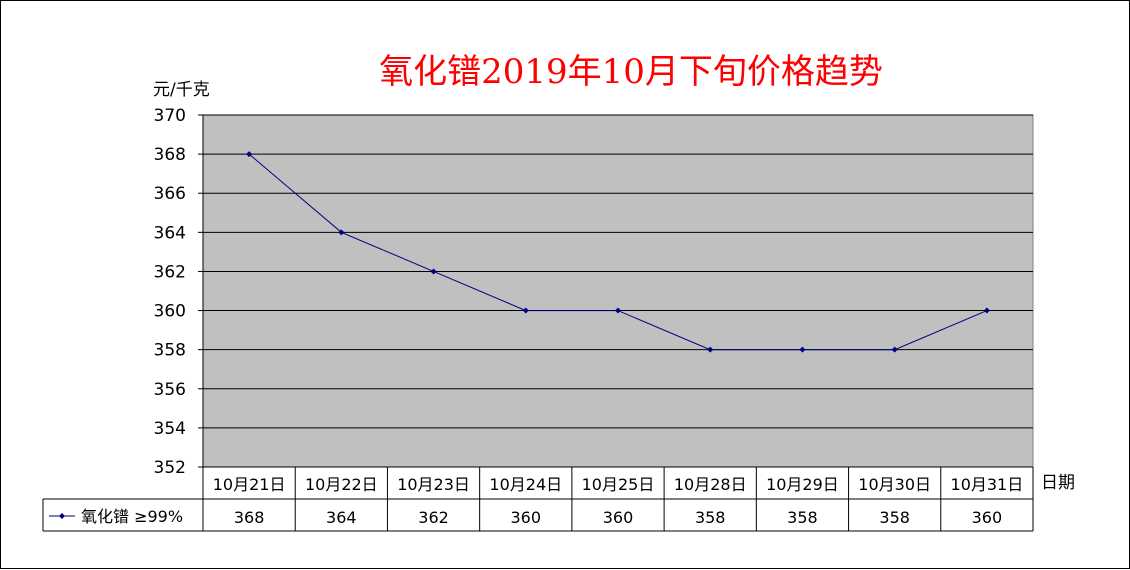  What do you see at coordinates (249, 517) in the screenshot?
I see `data-table-value: 368` at bounding box center [249, 517].